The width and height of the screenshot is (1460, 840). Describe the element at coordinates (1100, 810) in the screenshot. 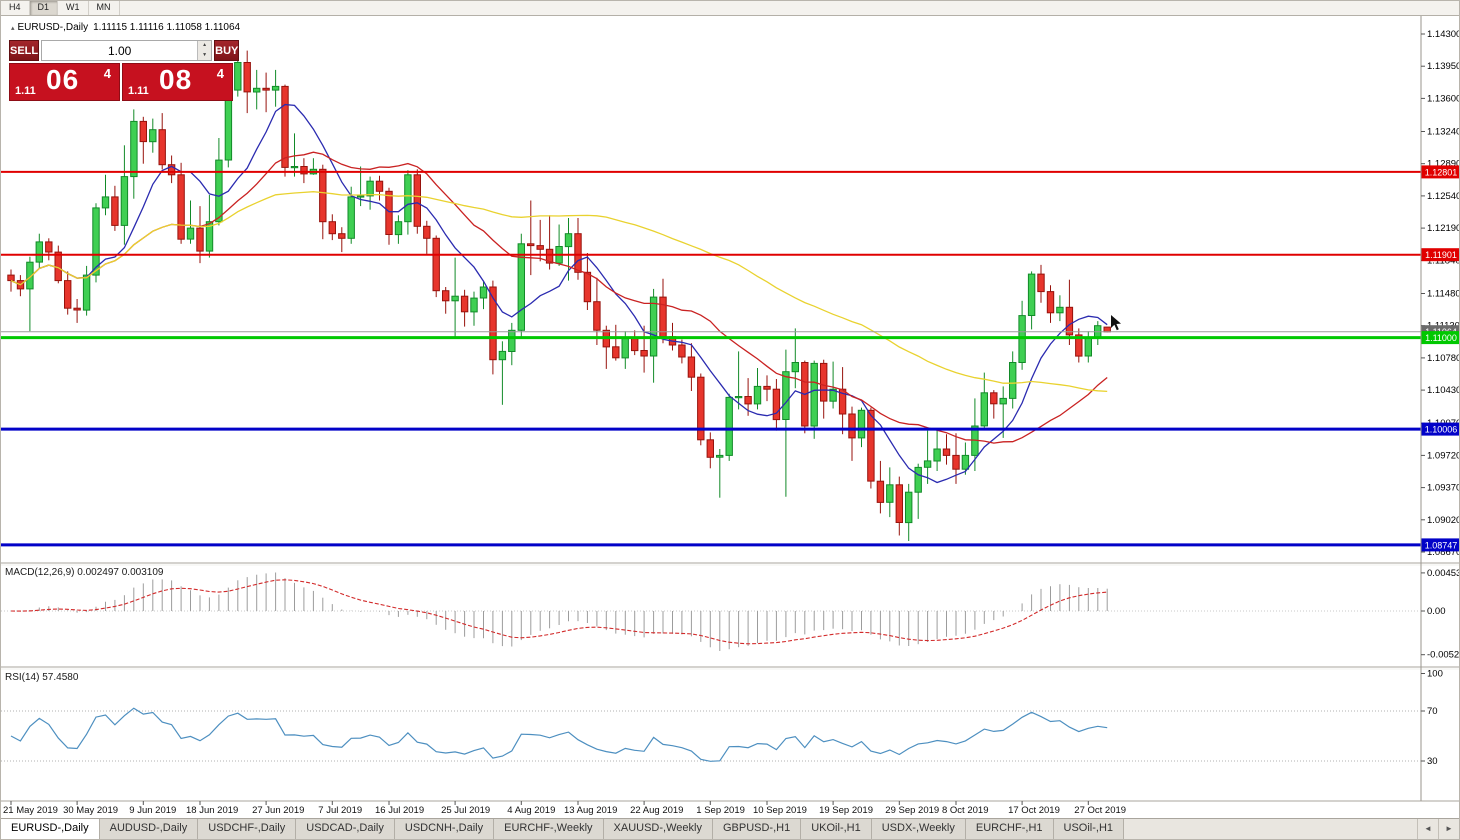

I see `svg-text: 27 Oct 2019` at that location.